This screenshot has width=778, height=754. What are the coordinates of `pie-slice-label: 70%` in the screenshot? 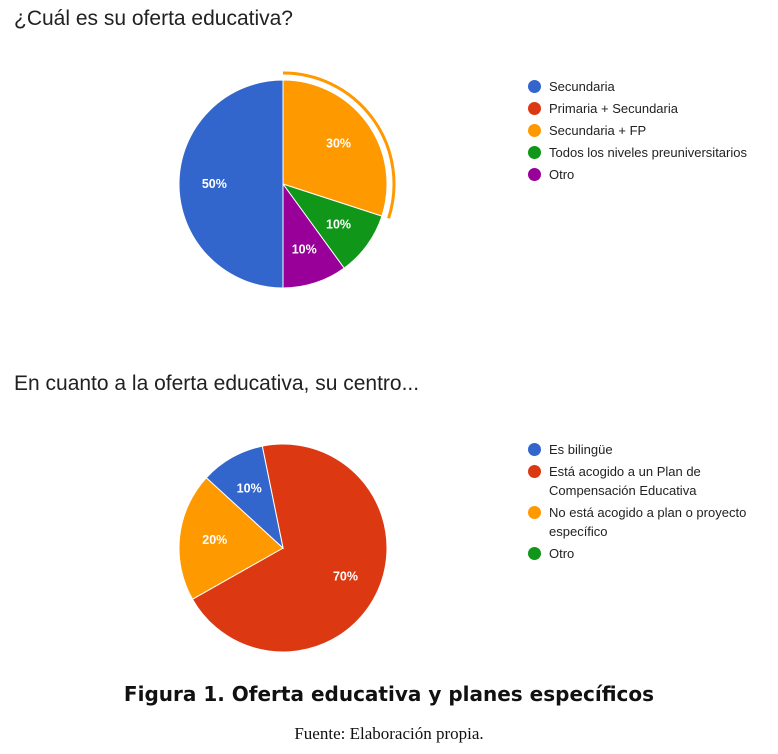 It's located at (345, 576).